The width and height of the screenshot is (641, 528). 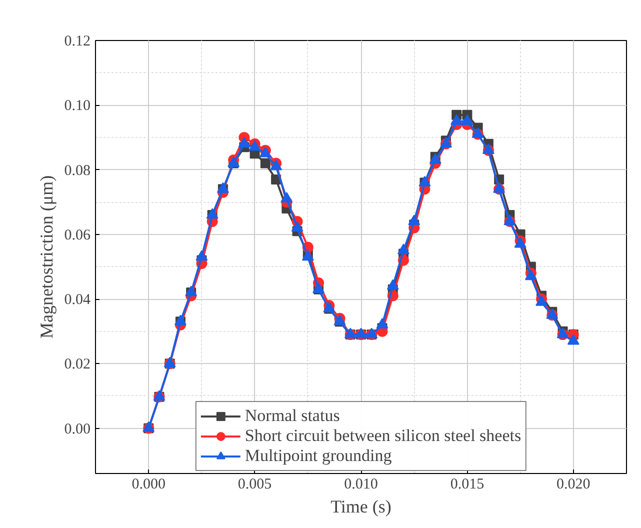 What do you see at coordinates (573, 484) in the screenshot?
I see `x-tick-label: 0.020` at bounding box center [573, 484].